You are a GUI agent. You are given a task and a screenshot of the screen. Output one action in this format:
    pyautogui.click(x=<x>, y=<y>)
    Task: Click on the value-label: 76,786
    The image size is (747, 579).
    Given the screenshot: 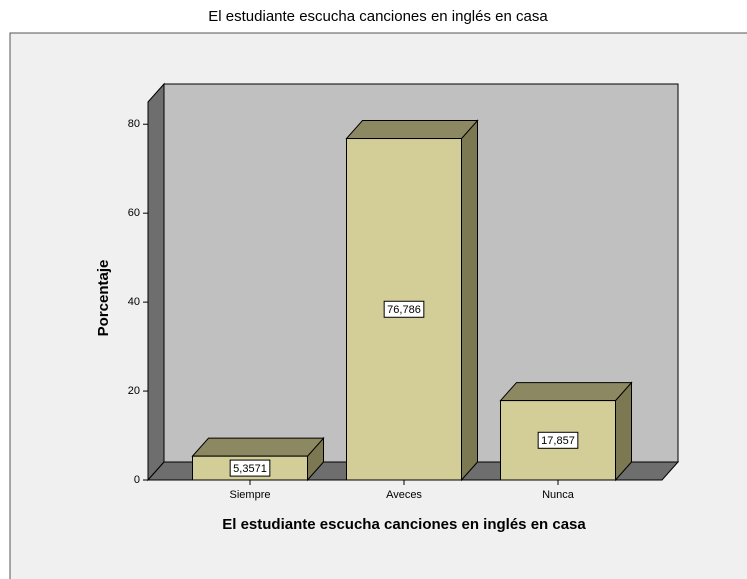 What is the action you would take?
    pyautogui.click(x=404, y=310)
    